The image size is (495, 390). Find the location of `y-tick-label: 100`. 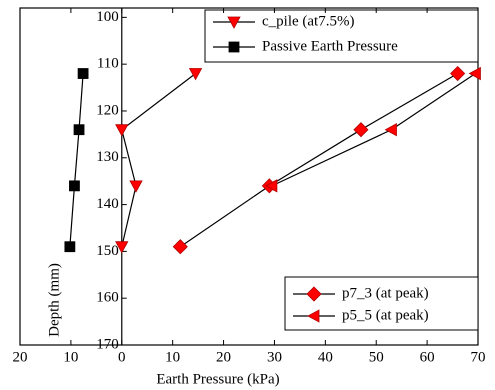

y-tick-label: 100 is located at coordinates (107, 17).